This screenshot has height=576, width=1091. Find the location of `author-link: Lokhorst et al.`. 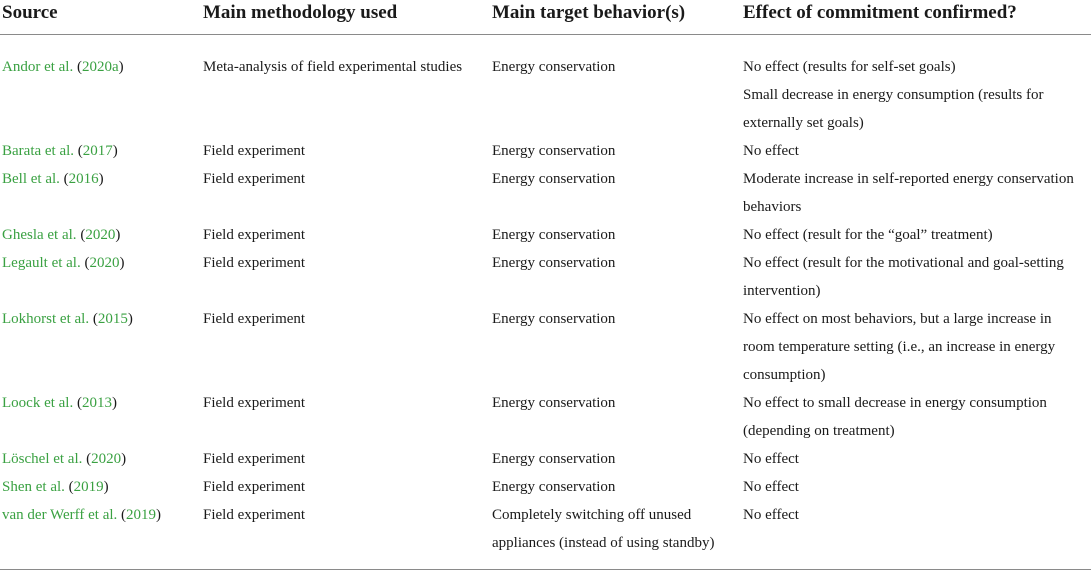

author-link: Lokhorst et al. is located at coordinates (46, 319).